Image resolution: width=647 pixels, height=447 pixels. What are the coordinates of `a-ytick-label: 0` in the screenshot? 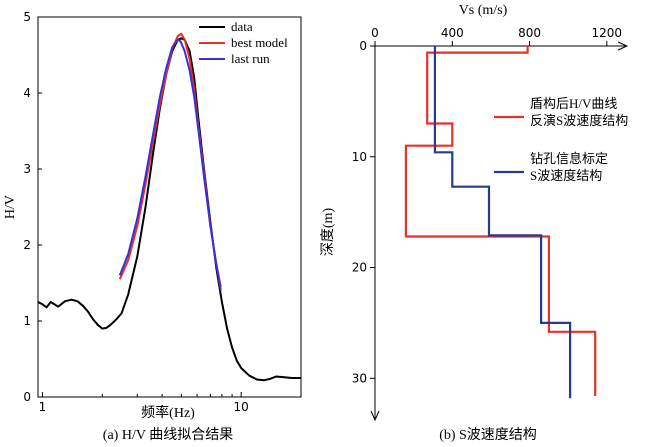 It's located at (27, 397).